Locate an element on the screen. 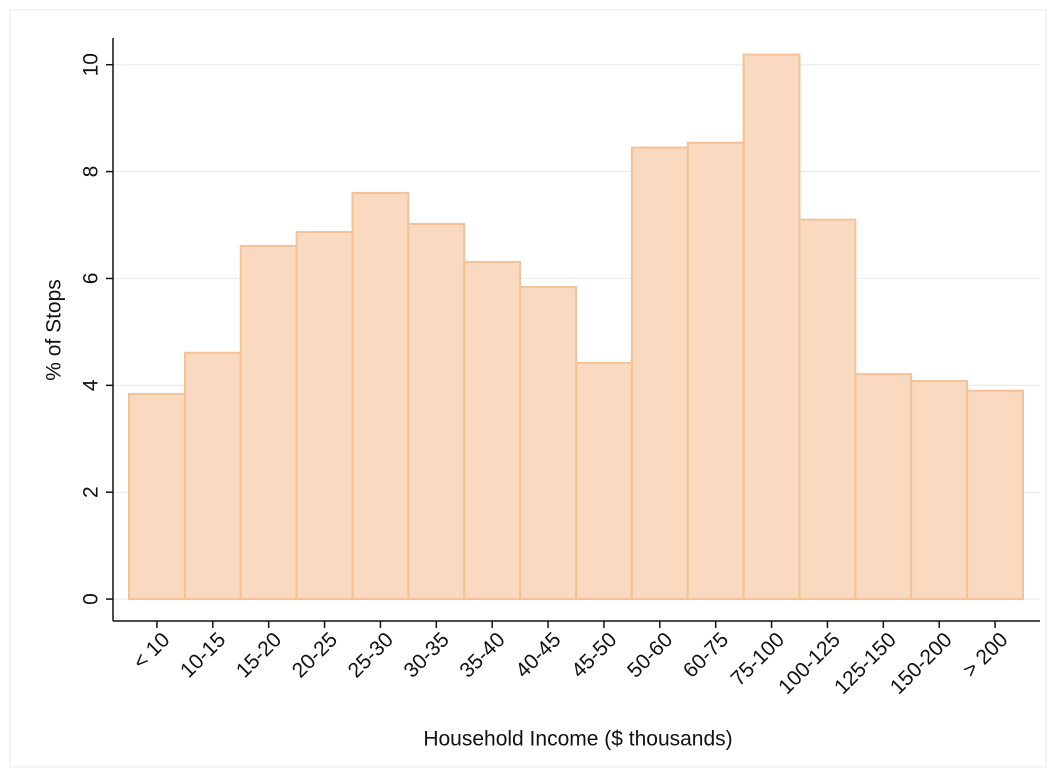  x-tick-label: 10-15 is located at coordinates (203, 655).